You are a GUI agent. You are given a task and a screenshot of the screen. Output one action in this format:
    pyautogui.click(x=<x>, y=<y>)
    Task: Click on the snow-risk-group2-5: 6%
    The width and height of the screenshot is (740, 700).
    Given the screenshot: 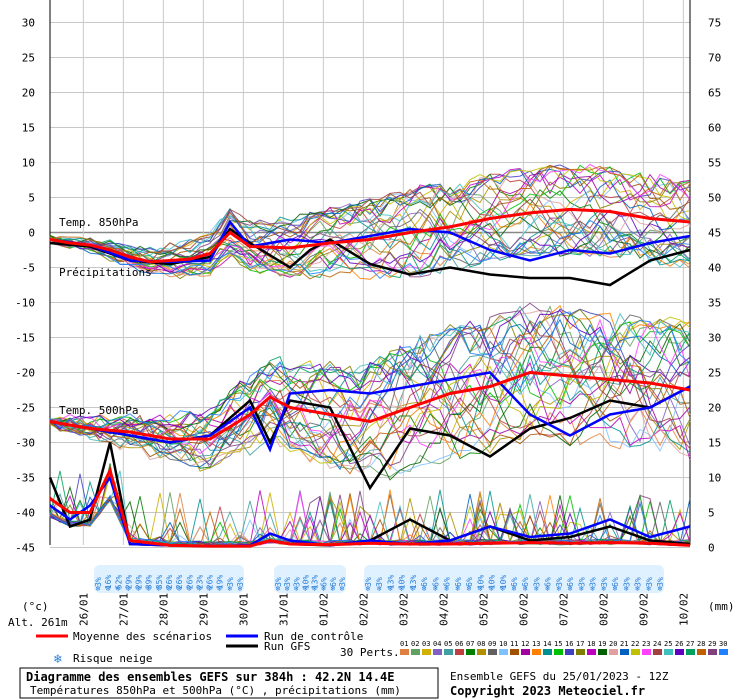 What is the action you would take?
    pyautogui.click(x=324, y=582)
    